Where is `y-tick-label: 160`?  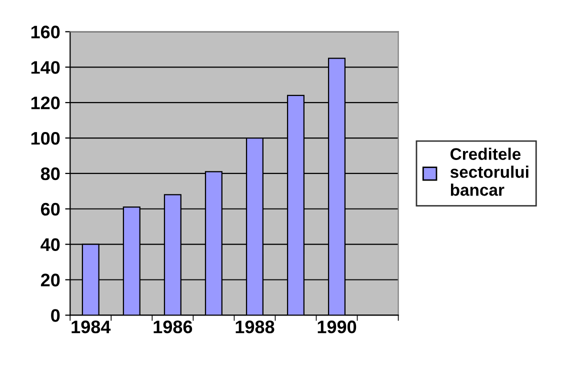
y-tick-label: 160 is located at coordinates (45, 32).